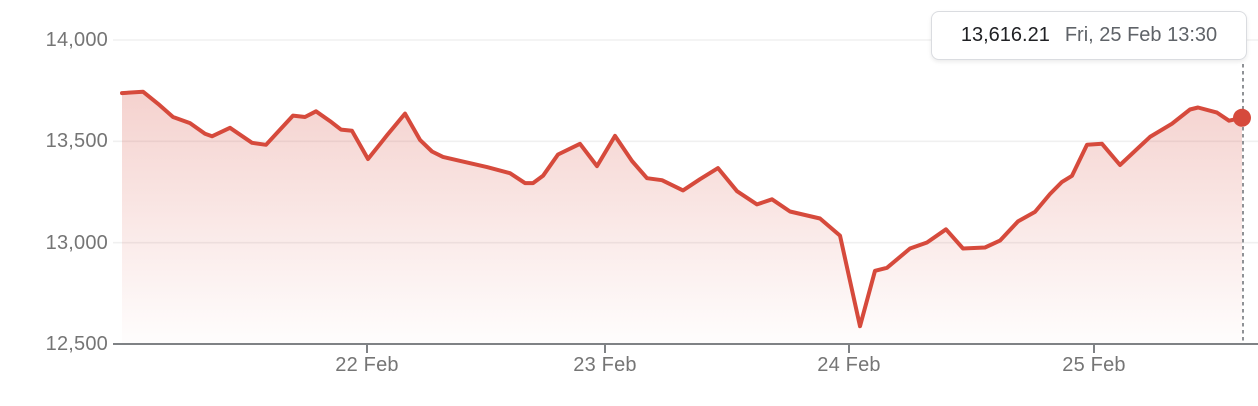 The height and width of the screenshot is (406, 1258). Describe the element at coordinates (1005, 35) in the screenshot. I see `tooltip-price: 13,616.21` at that location.